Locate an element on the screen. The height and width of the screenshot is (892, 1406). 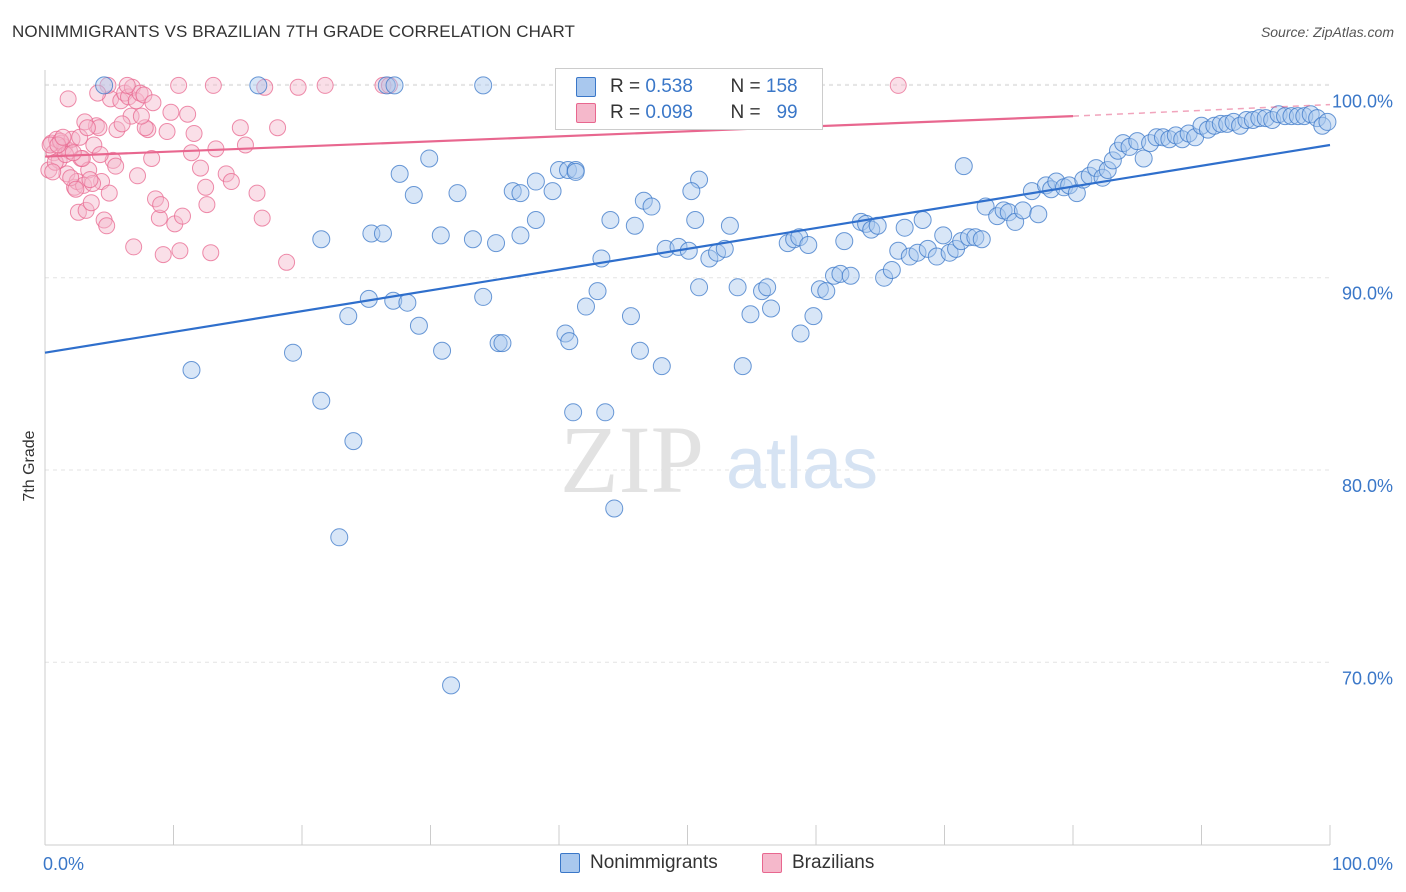
legend-n-value: 99 is located at coordinates (787, 112).